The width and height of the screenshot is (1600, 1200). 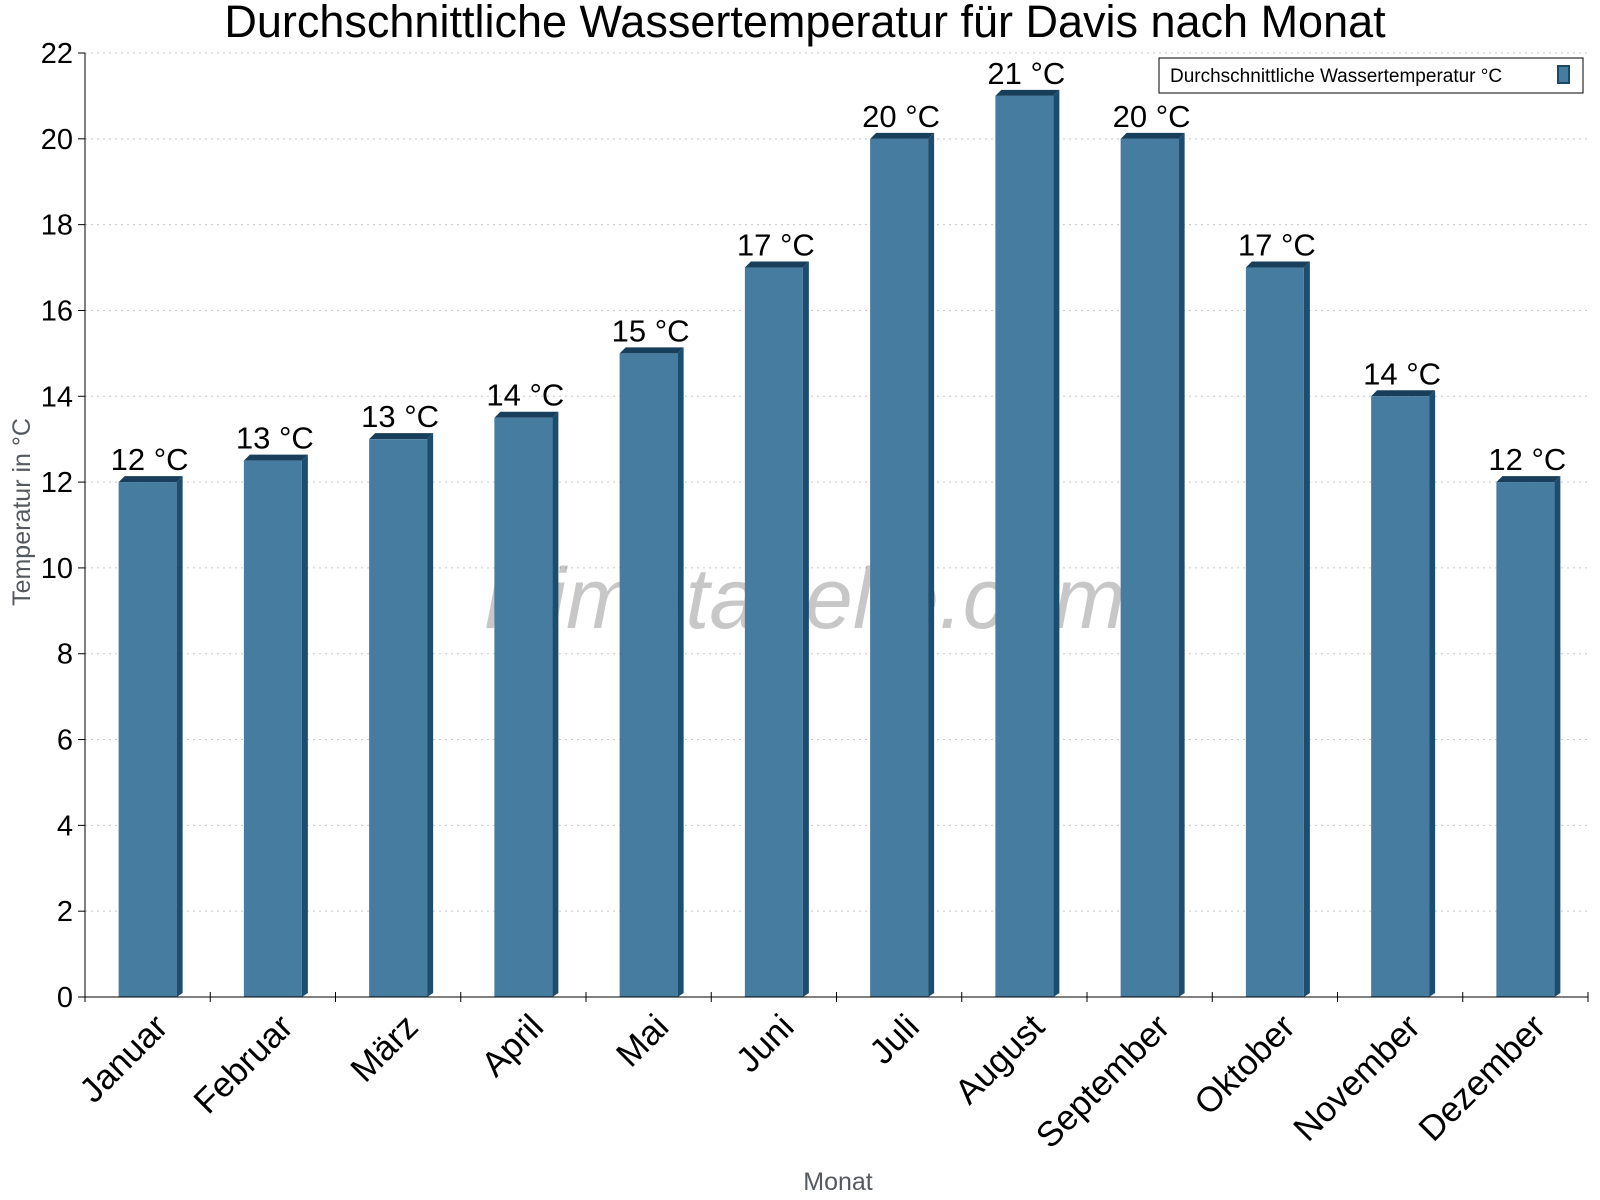 I want to click on x-tick-label: Dezember, so click(x=1482, y=1078).